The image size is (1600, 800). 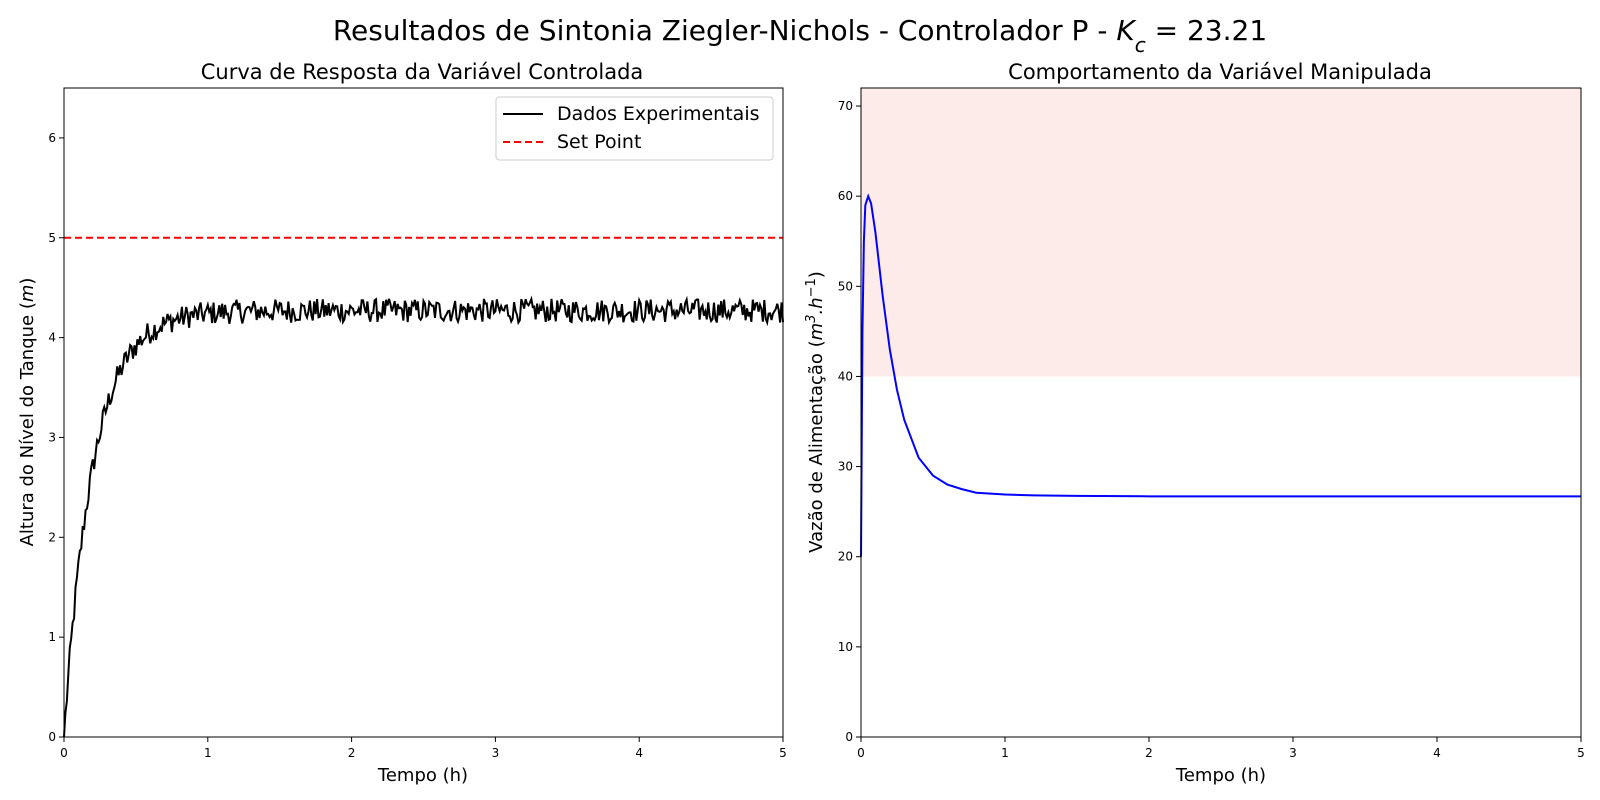 I want to click on legend: Dados Experimentais Set Point, so click(x=634, y=128).